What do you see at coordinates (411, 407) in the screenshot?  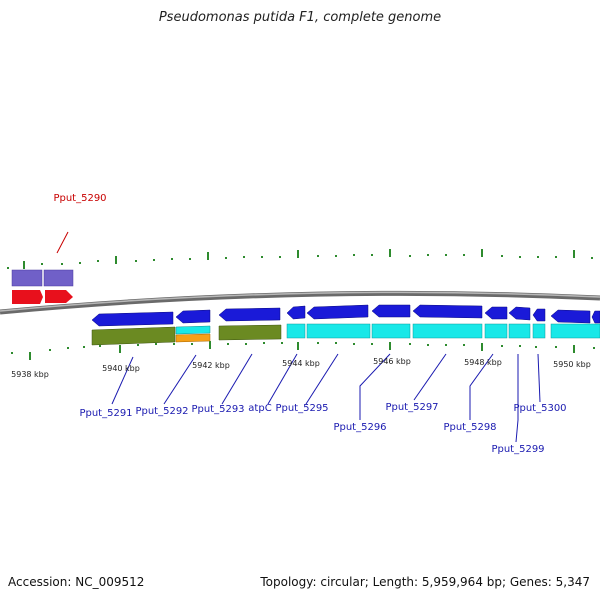 I see `gene-label: Pput_5297` at bounding box center [411, 407].